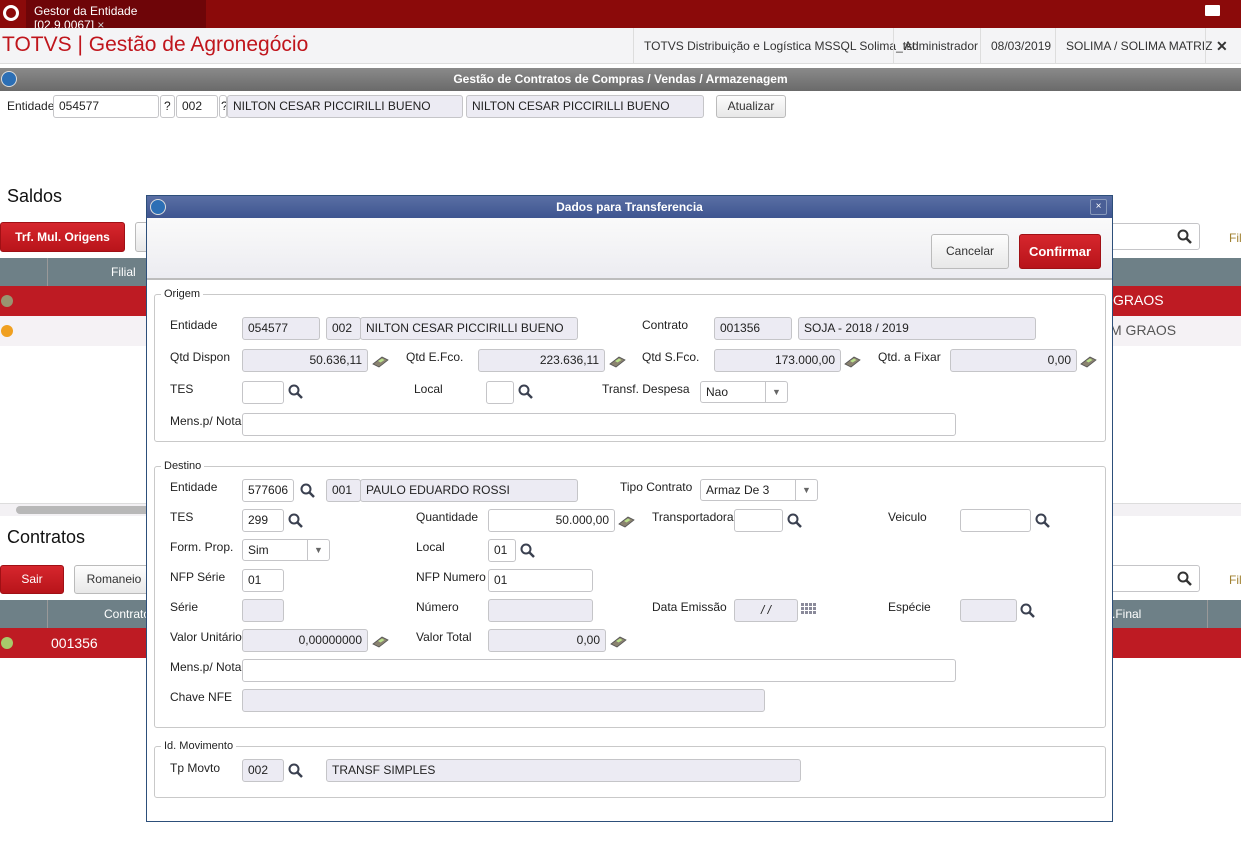 This screenshot has width=1241, height=842. Describe the element at coordinates (988, 610) in the screenshot. I see `especie-field` at that location.